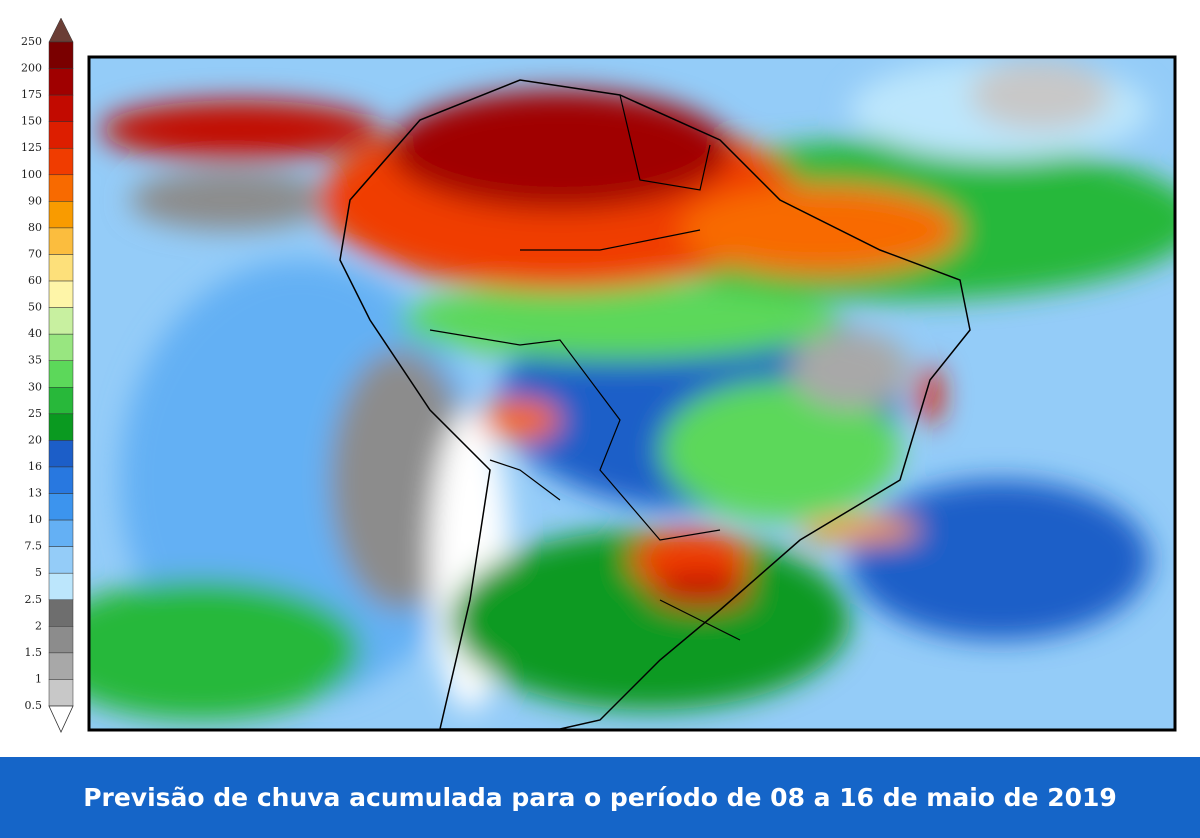 Image resolution: width=1200 pixels, height=838 pixels. Describe the element at coordinates (38, 678) in the screenshot. I see `colorbar-label: 1` at that location.